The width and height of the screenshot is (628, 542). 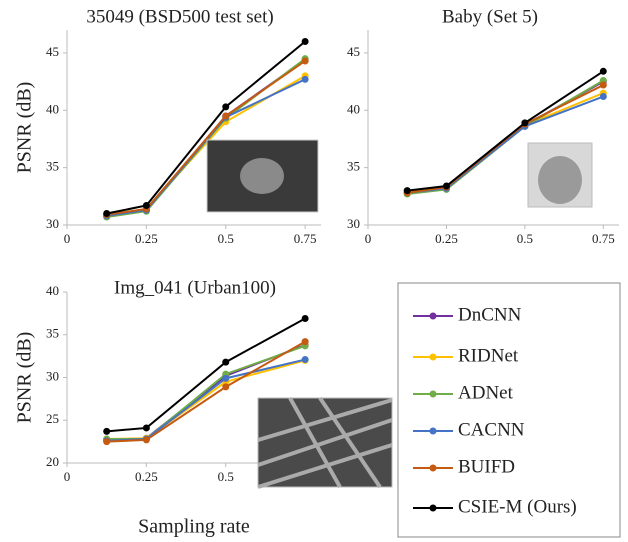 I want to click on chart-title: Baby (Set 5), so click(x=490, y=16).